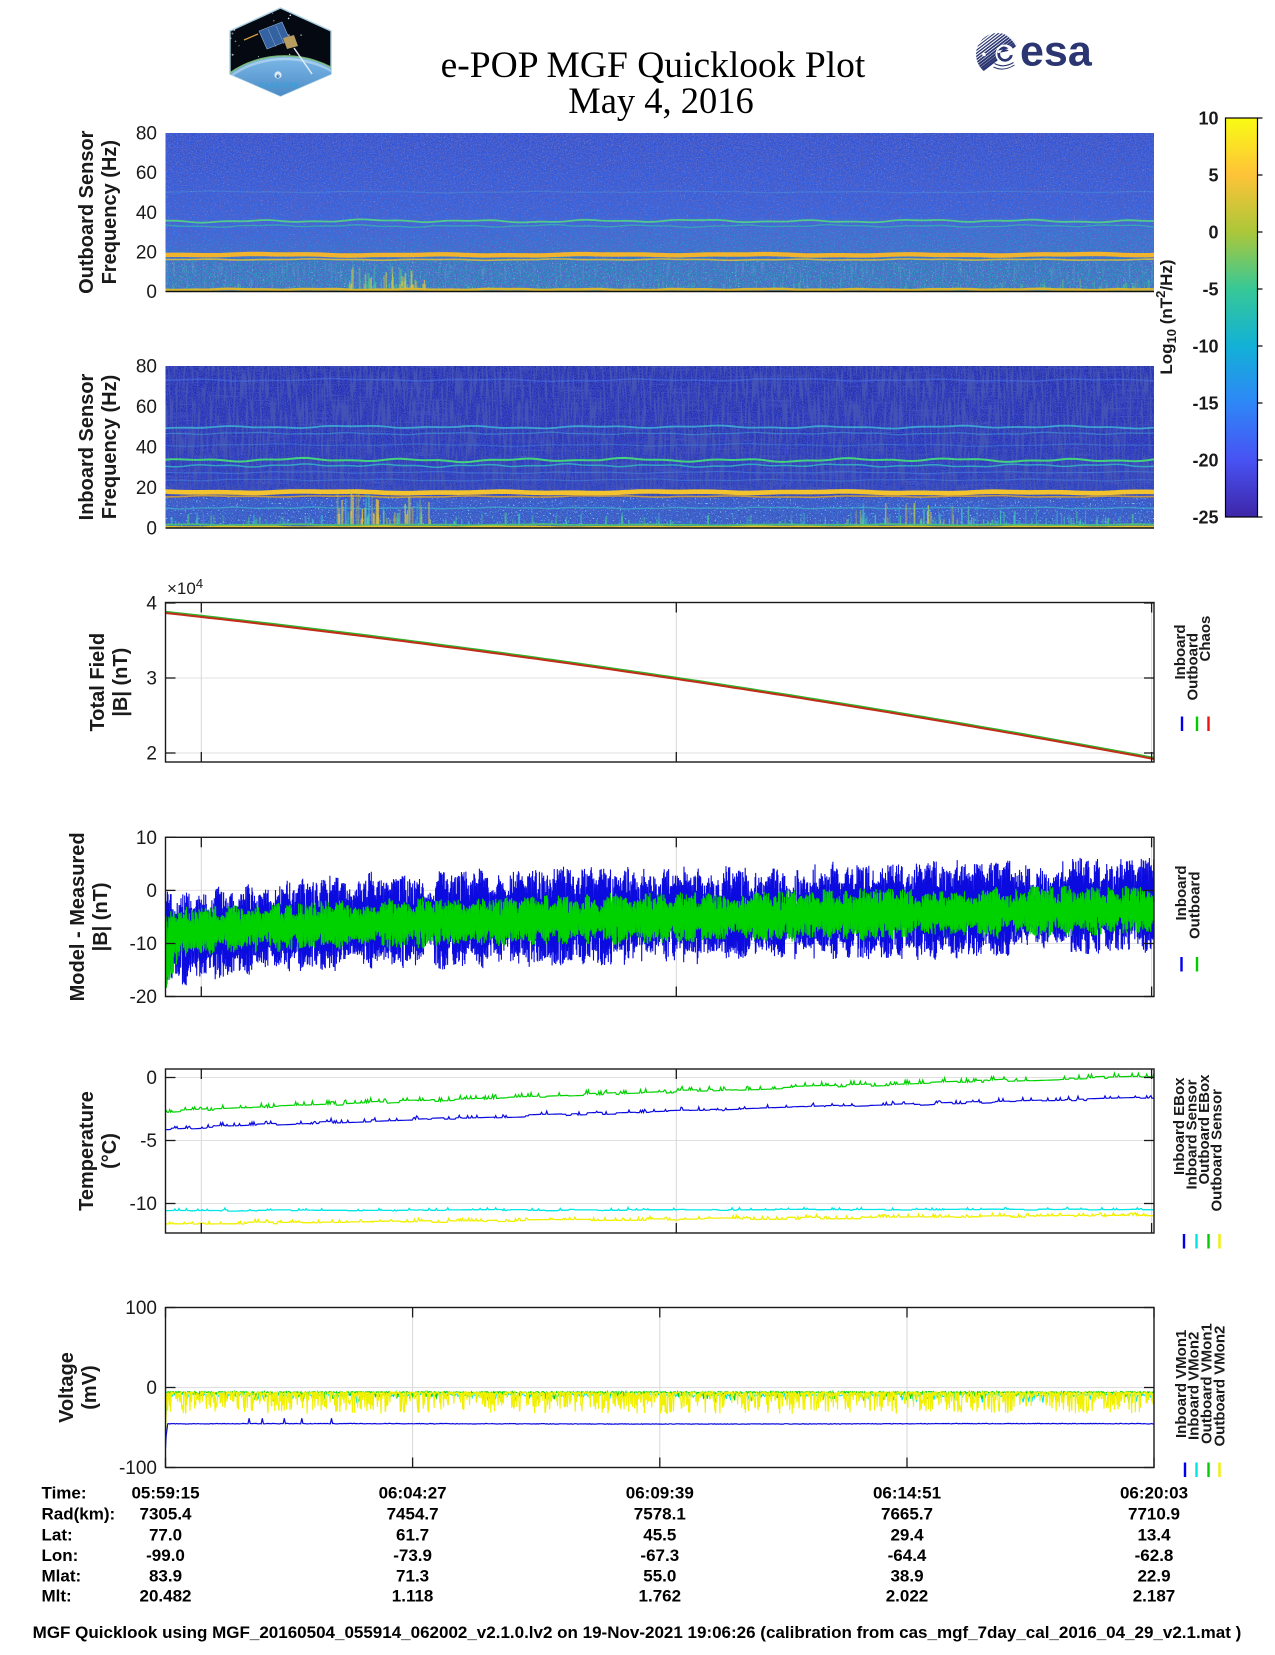  What do you see at coordinates (87, 1151) in the screenshot?
I see `svg-text: Temperature` at bounding box center [87, 1151].